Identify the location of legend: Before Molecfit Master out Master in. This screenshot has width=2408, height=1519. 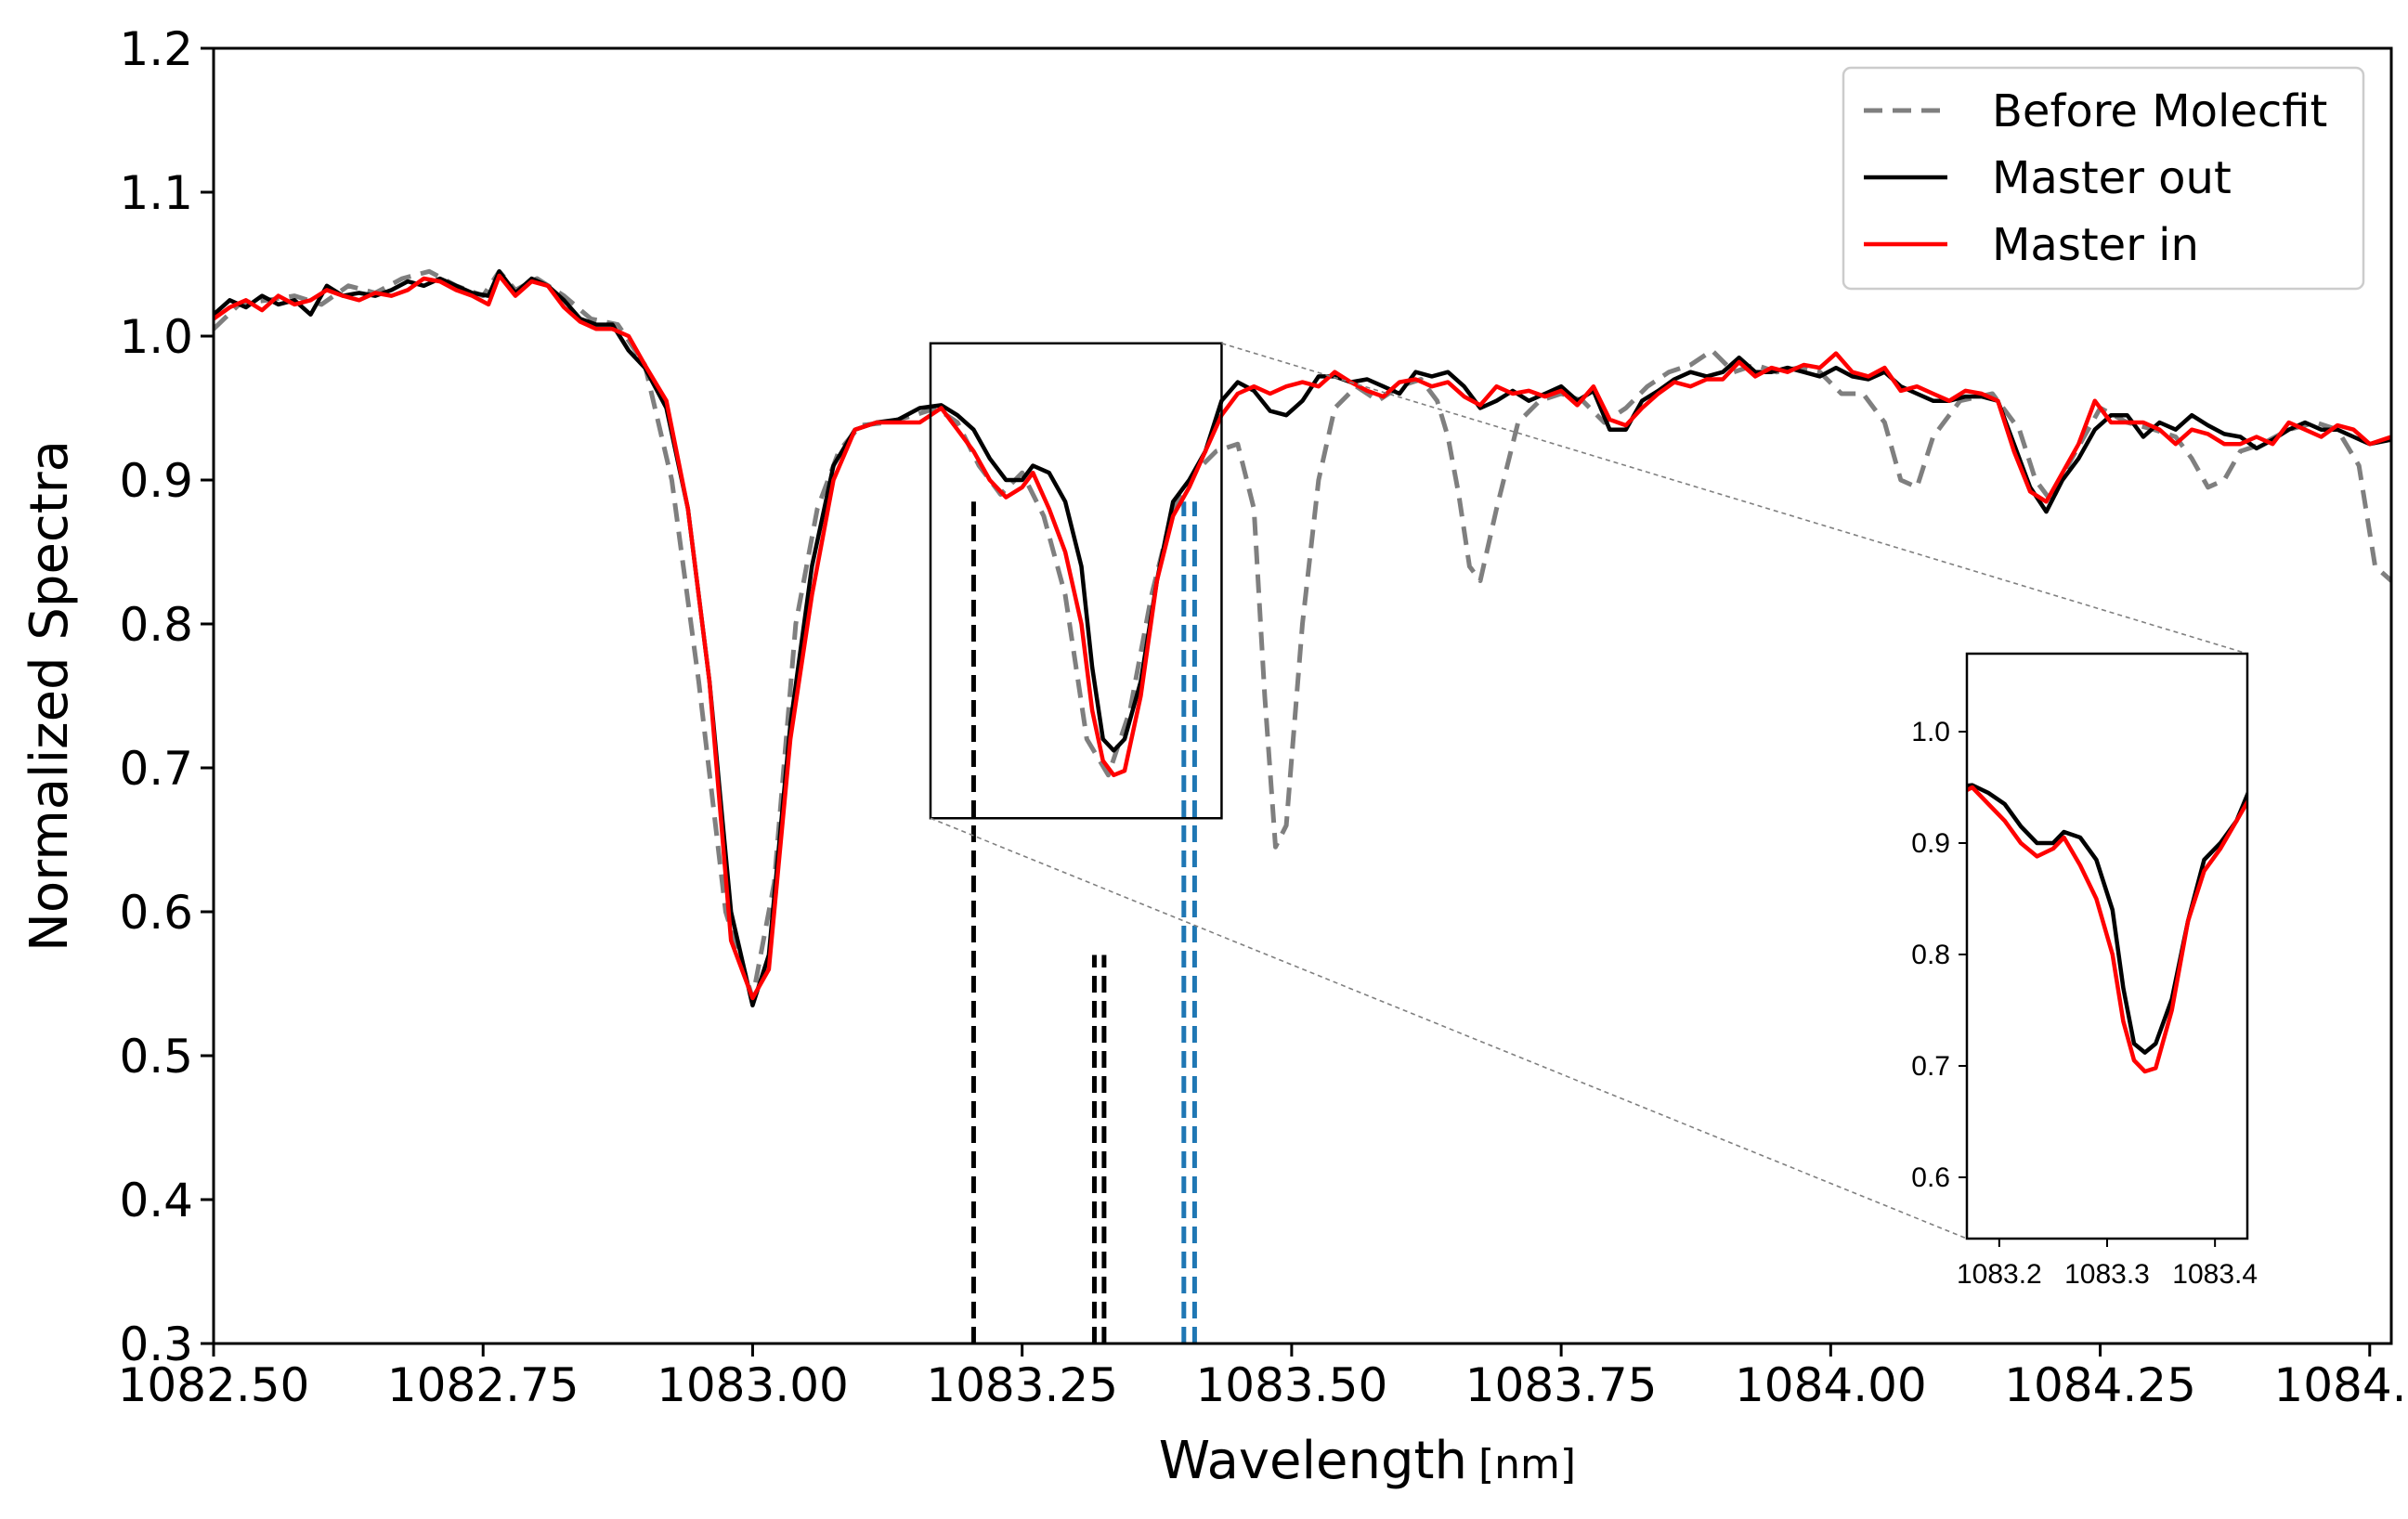
(2104, 178).